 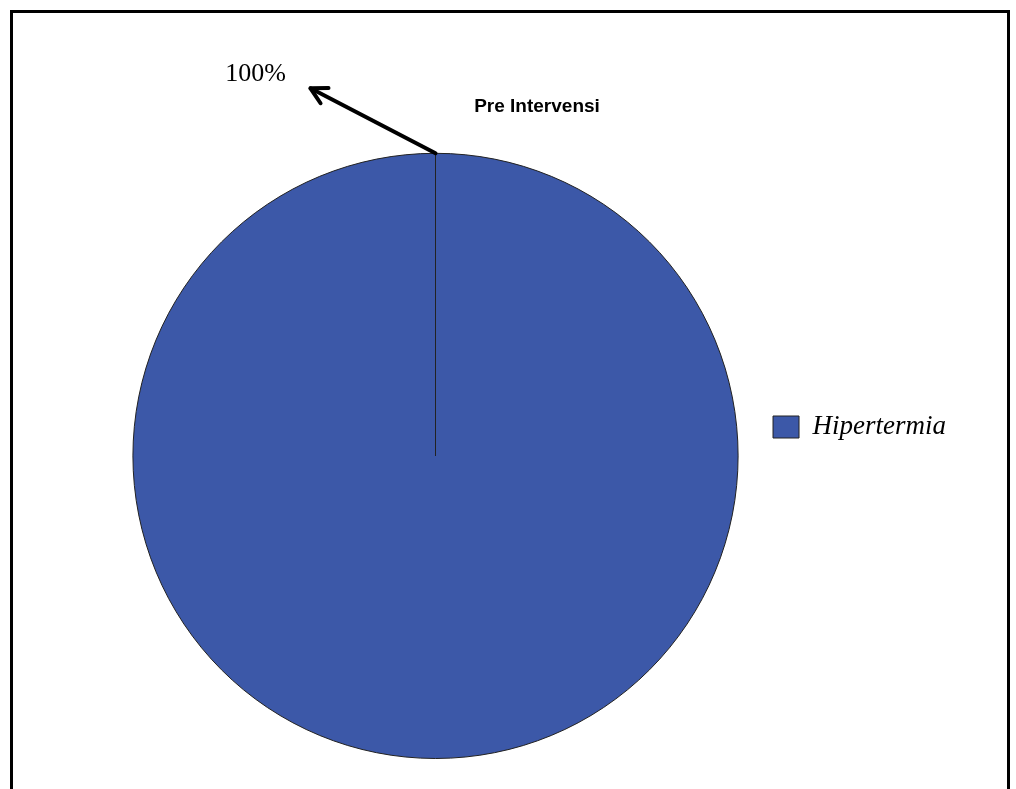 What do you see at coordinates (878, 425) in the screenshot?
I see `legend-label: Hipertermia` at bounding box center [878, 425].